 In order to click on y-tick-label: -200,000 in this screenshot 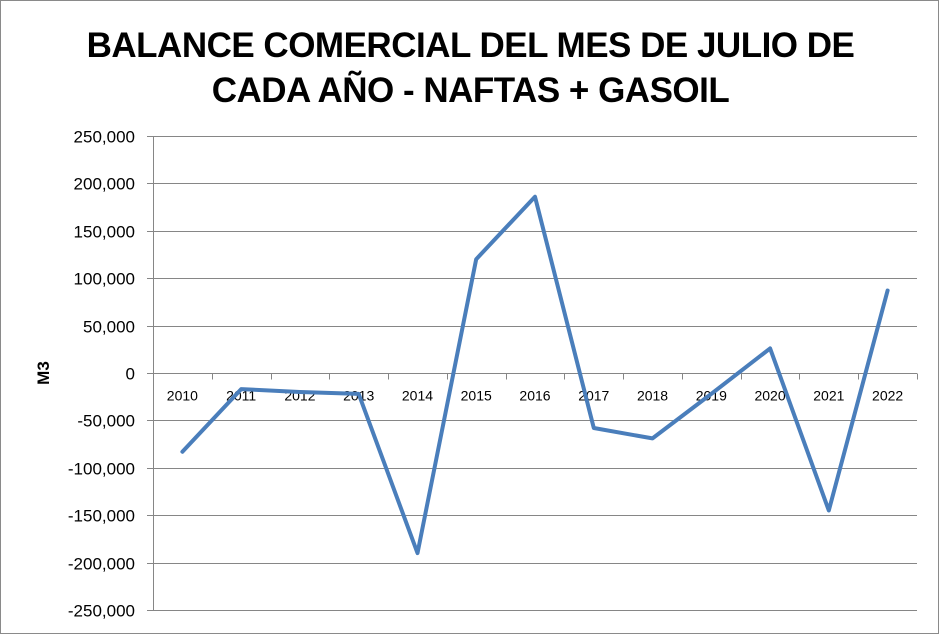, I will do `click(101, 564)`.